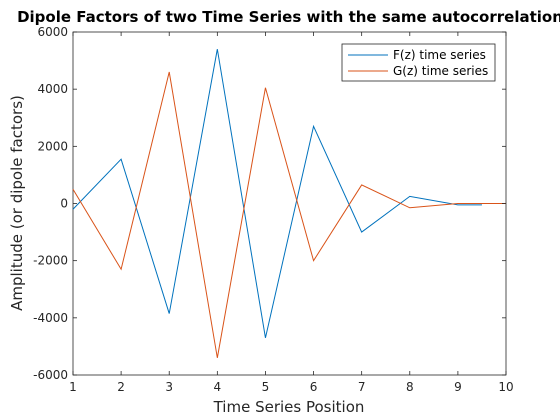 This screenshot has width=560, height=420. What do you see at coordinates (266, 387) in the screenshot?
I see `x-tick-label: 5` at bounding box center [266, 387].